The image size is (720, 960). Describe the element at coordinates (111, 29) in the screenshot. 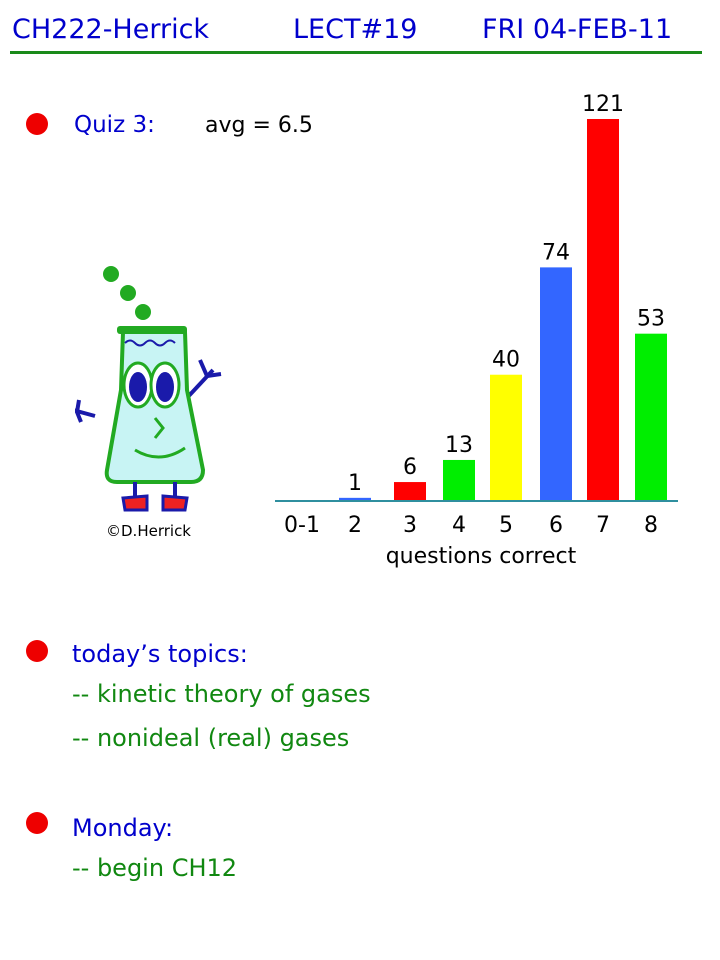

I see `course-title: CH222-Herrick` at that location.